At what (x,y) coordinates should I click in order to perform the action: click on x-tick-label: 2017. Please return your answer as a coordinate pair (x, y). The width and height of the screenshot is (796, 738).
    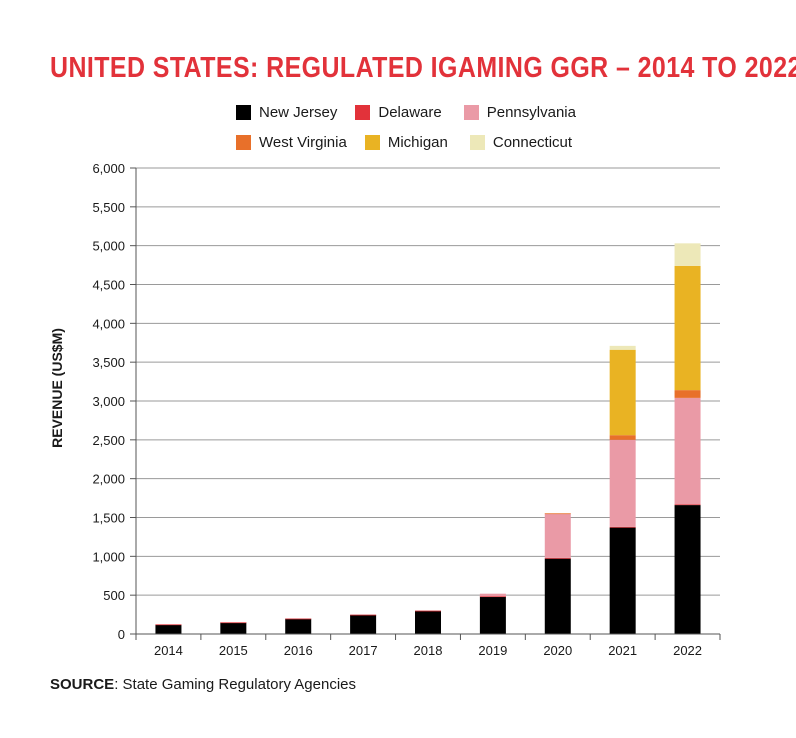
    Looking at the image, I should click on (363, 650).